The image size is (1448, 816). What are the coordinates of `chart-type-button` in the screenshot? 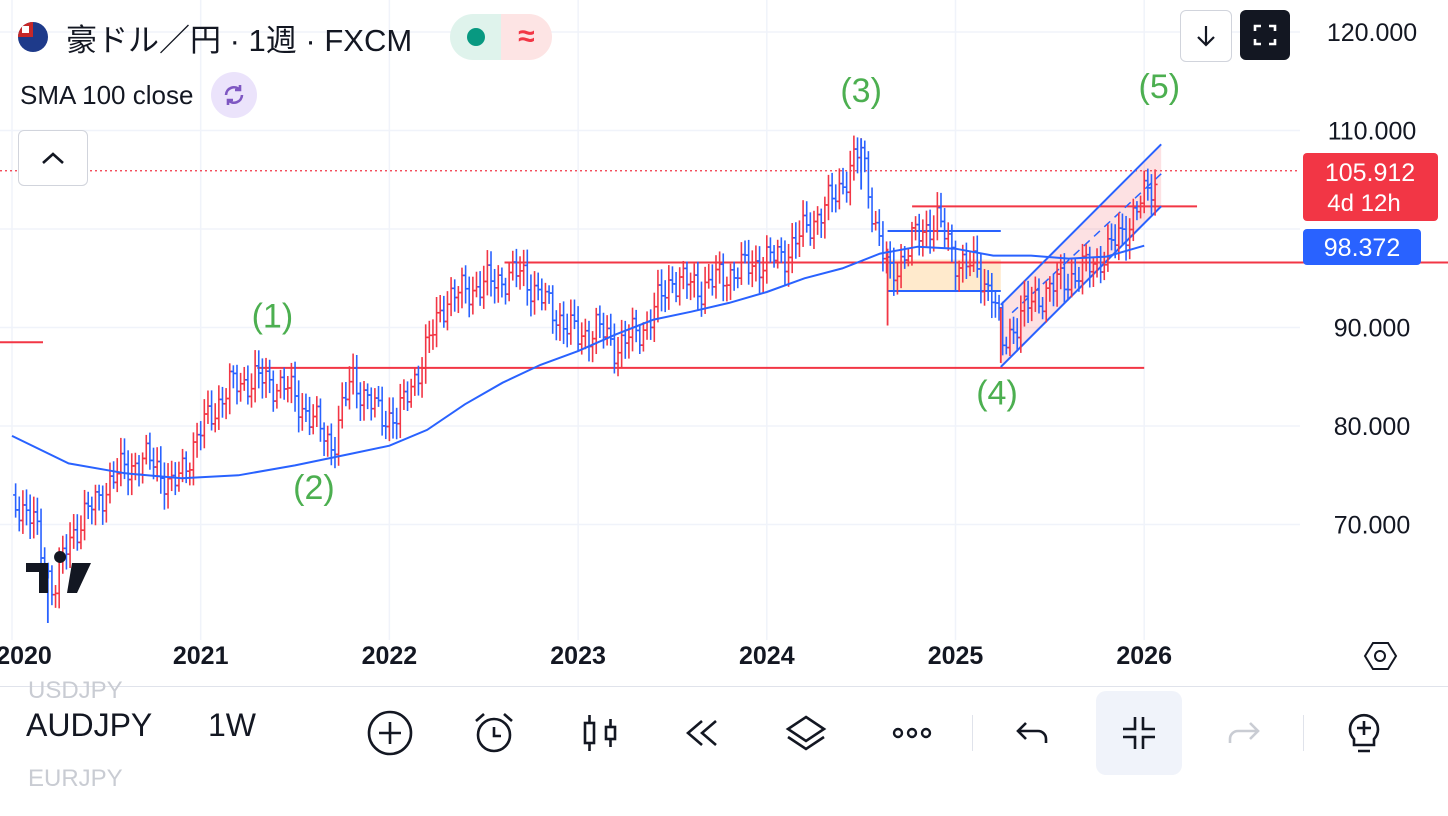 It's located at (600, 733).